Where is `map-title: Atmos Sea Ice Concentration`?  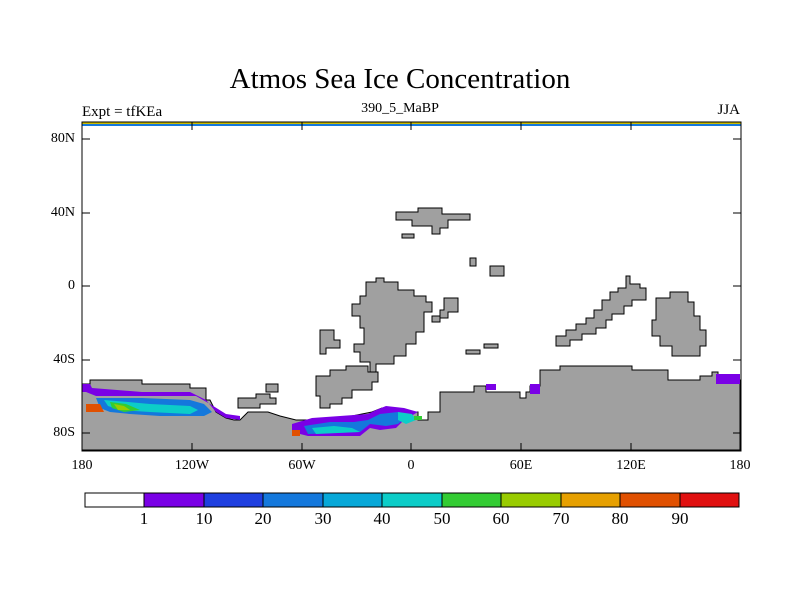 map-title: Atmos Sea Ice Concentration is located at coordinates (400, 79).